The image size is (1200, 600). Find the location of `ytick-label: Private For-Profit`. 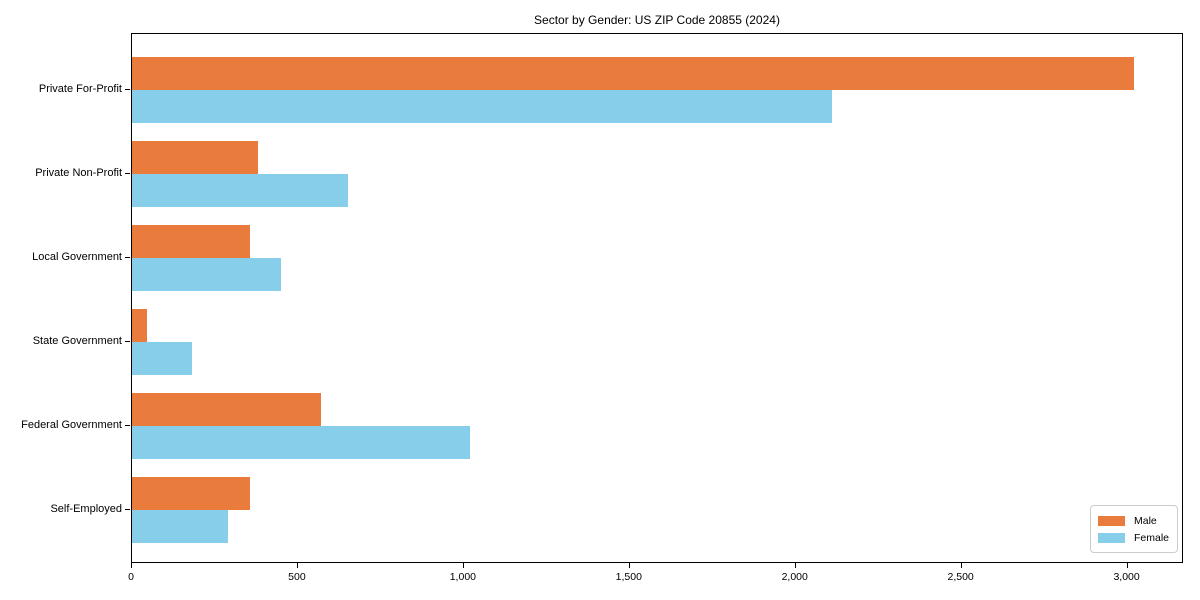

ytick-label: Private For-Profit is located at coordinates (80, 89).